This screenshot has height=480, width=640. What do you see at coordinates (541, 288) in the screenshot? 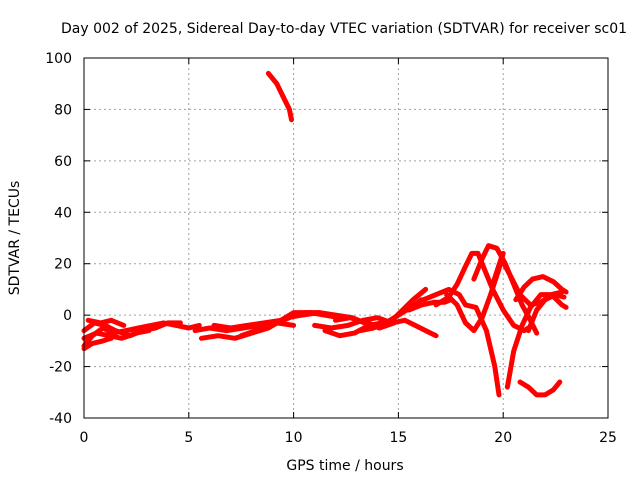
I see `series-line-arc-x` at bounding box center [541, 288].